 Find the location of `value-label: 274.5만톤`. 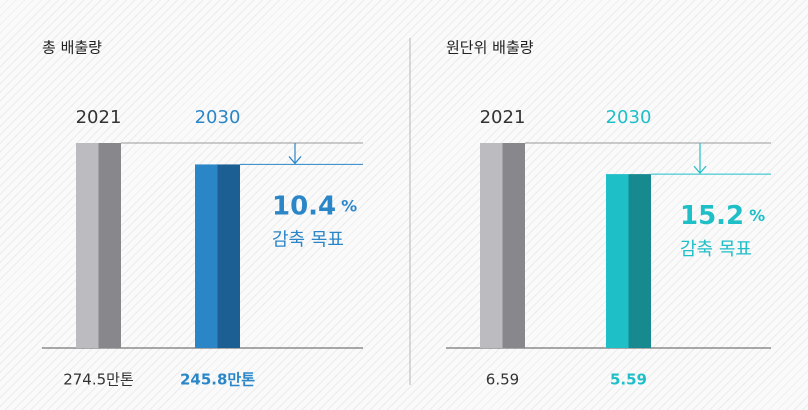

value-label: 274.5만톤 is located at coordinates (98, 380).